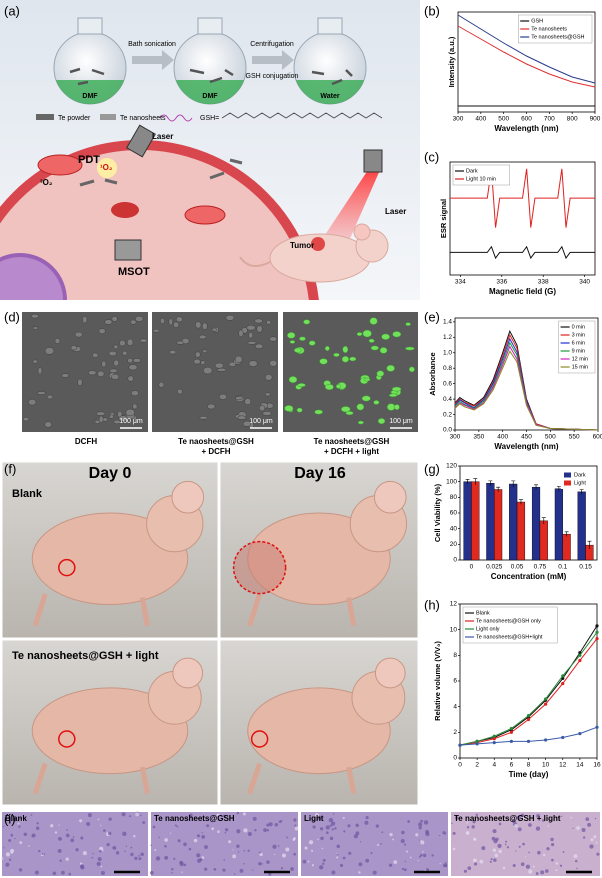  What do you see at coordinates (580, 367) in the screenshot?
I see `legend-label: 15 min` at bounding box center [580, 367].